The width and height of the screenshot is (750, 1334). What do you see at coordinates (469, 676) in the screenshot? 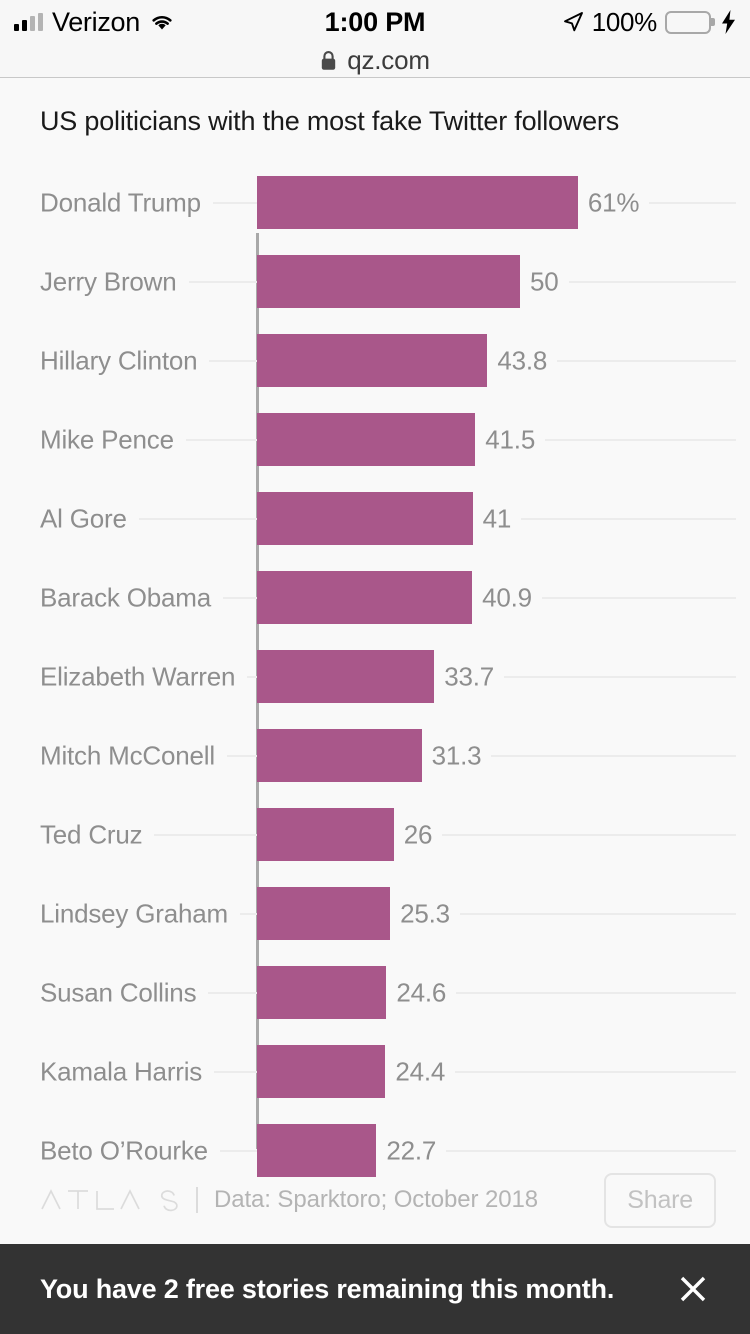
I see `chart-value-label: 33.7` at bounding box center [469, 676].